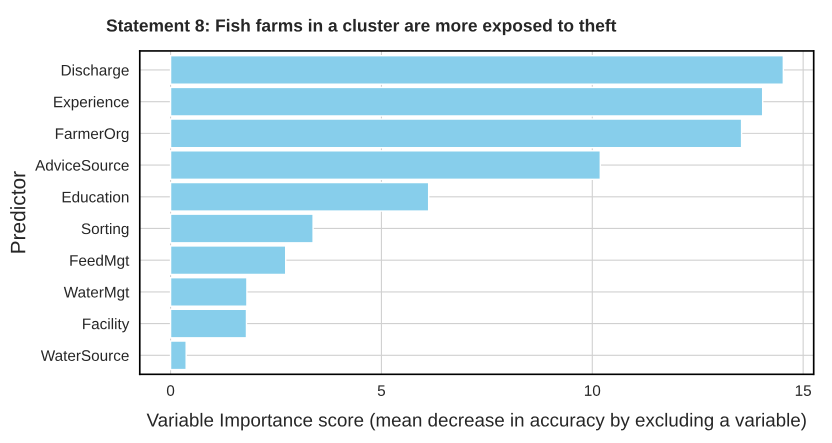  I want to click on x-tick-label: 10, so click(592, 390).